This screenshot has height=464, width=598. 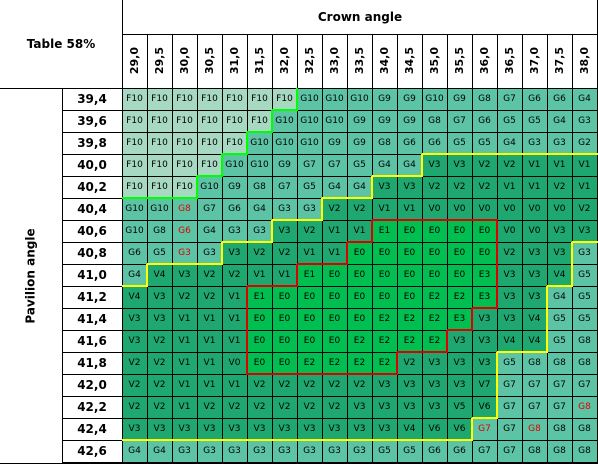 I want to click on grade-cell: V0, so click(x=534, y=231).